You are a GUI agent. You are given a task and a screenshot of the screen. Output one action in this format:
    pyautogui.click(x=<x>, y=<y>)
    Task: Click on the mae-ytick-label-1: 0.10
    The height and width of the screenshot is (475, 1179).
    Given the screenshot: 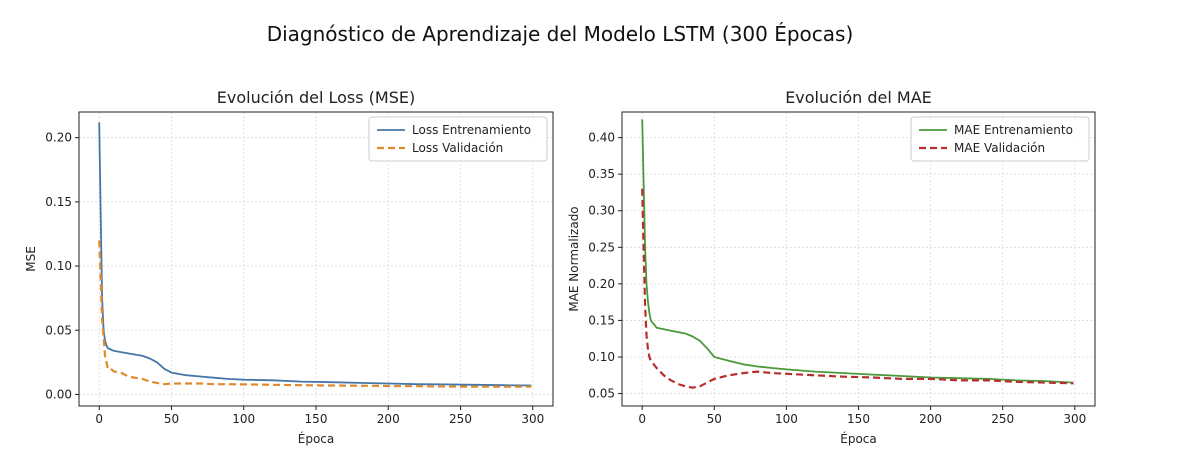 What is the action you would take?
    pyautogui.click(x=601, y=357)
    